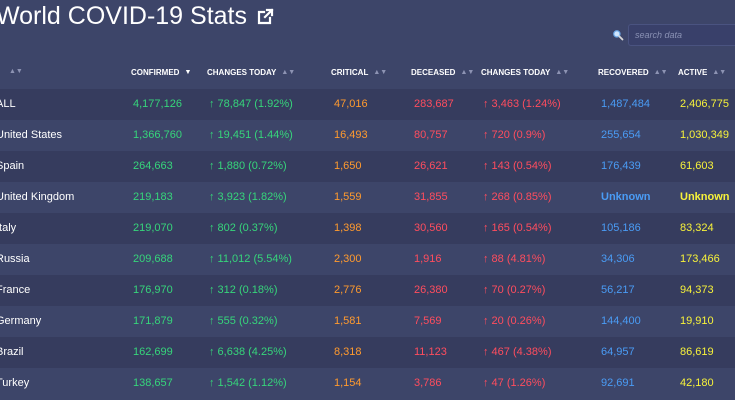  Describe the element at coordinates (517, 166) in the screenshot. I see `cell-deaths-change: ↑ 143 (0.54%)` at that location.